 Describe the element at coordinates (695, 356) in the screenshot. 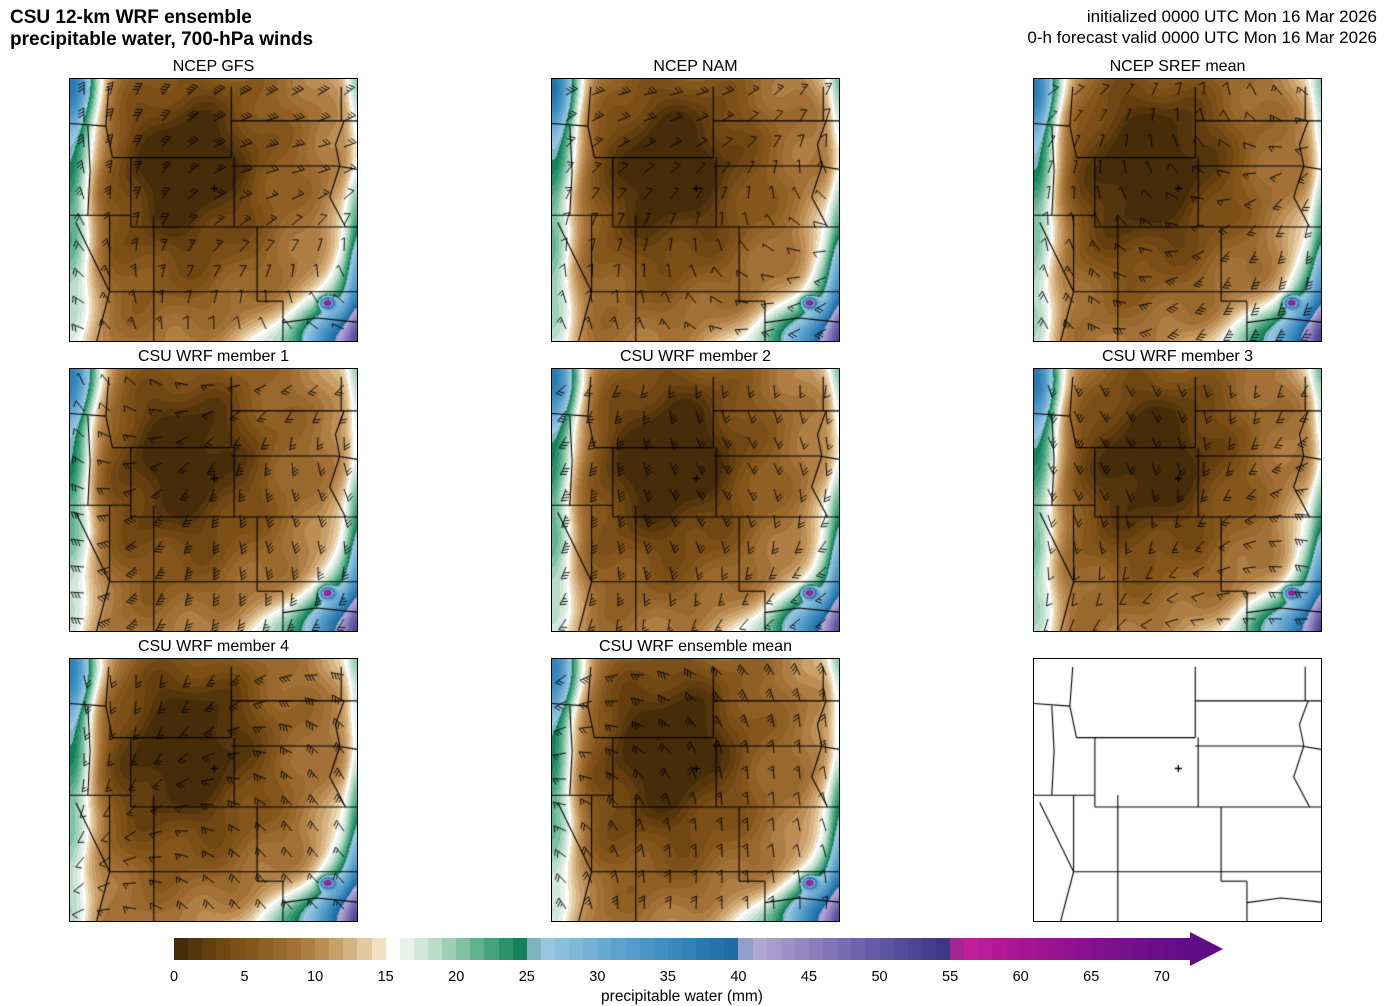

I see `panel-title: CSU WRF member 2` at that location.